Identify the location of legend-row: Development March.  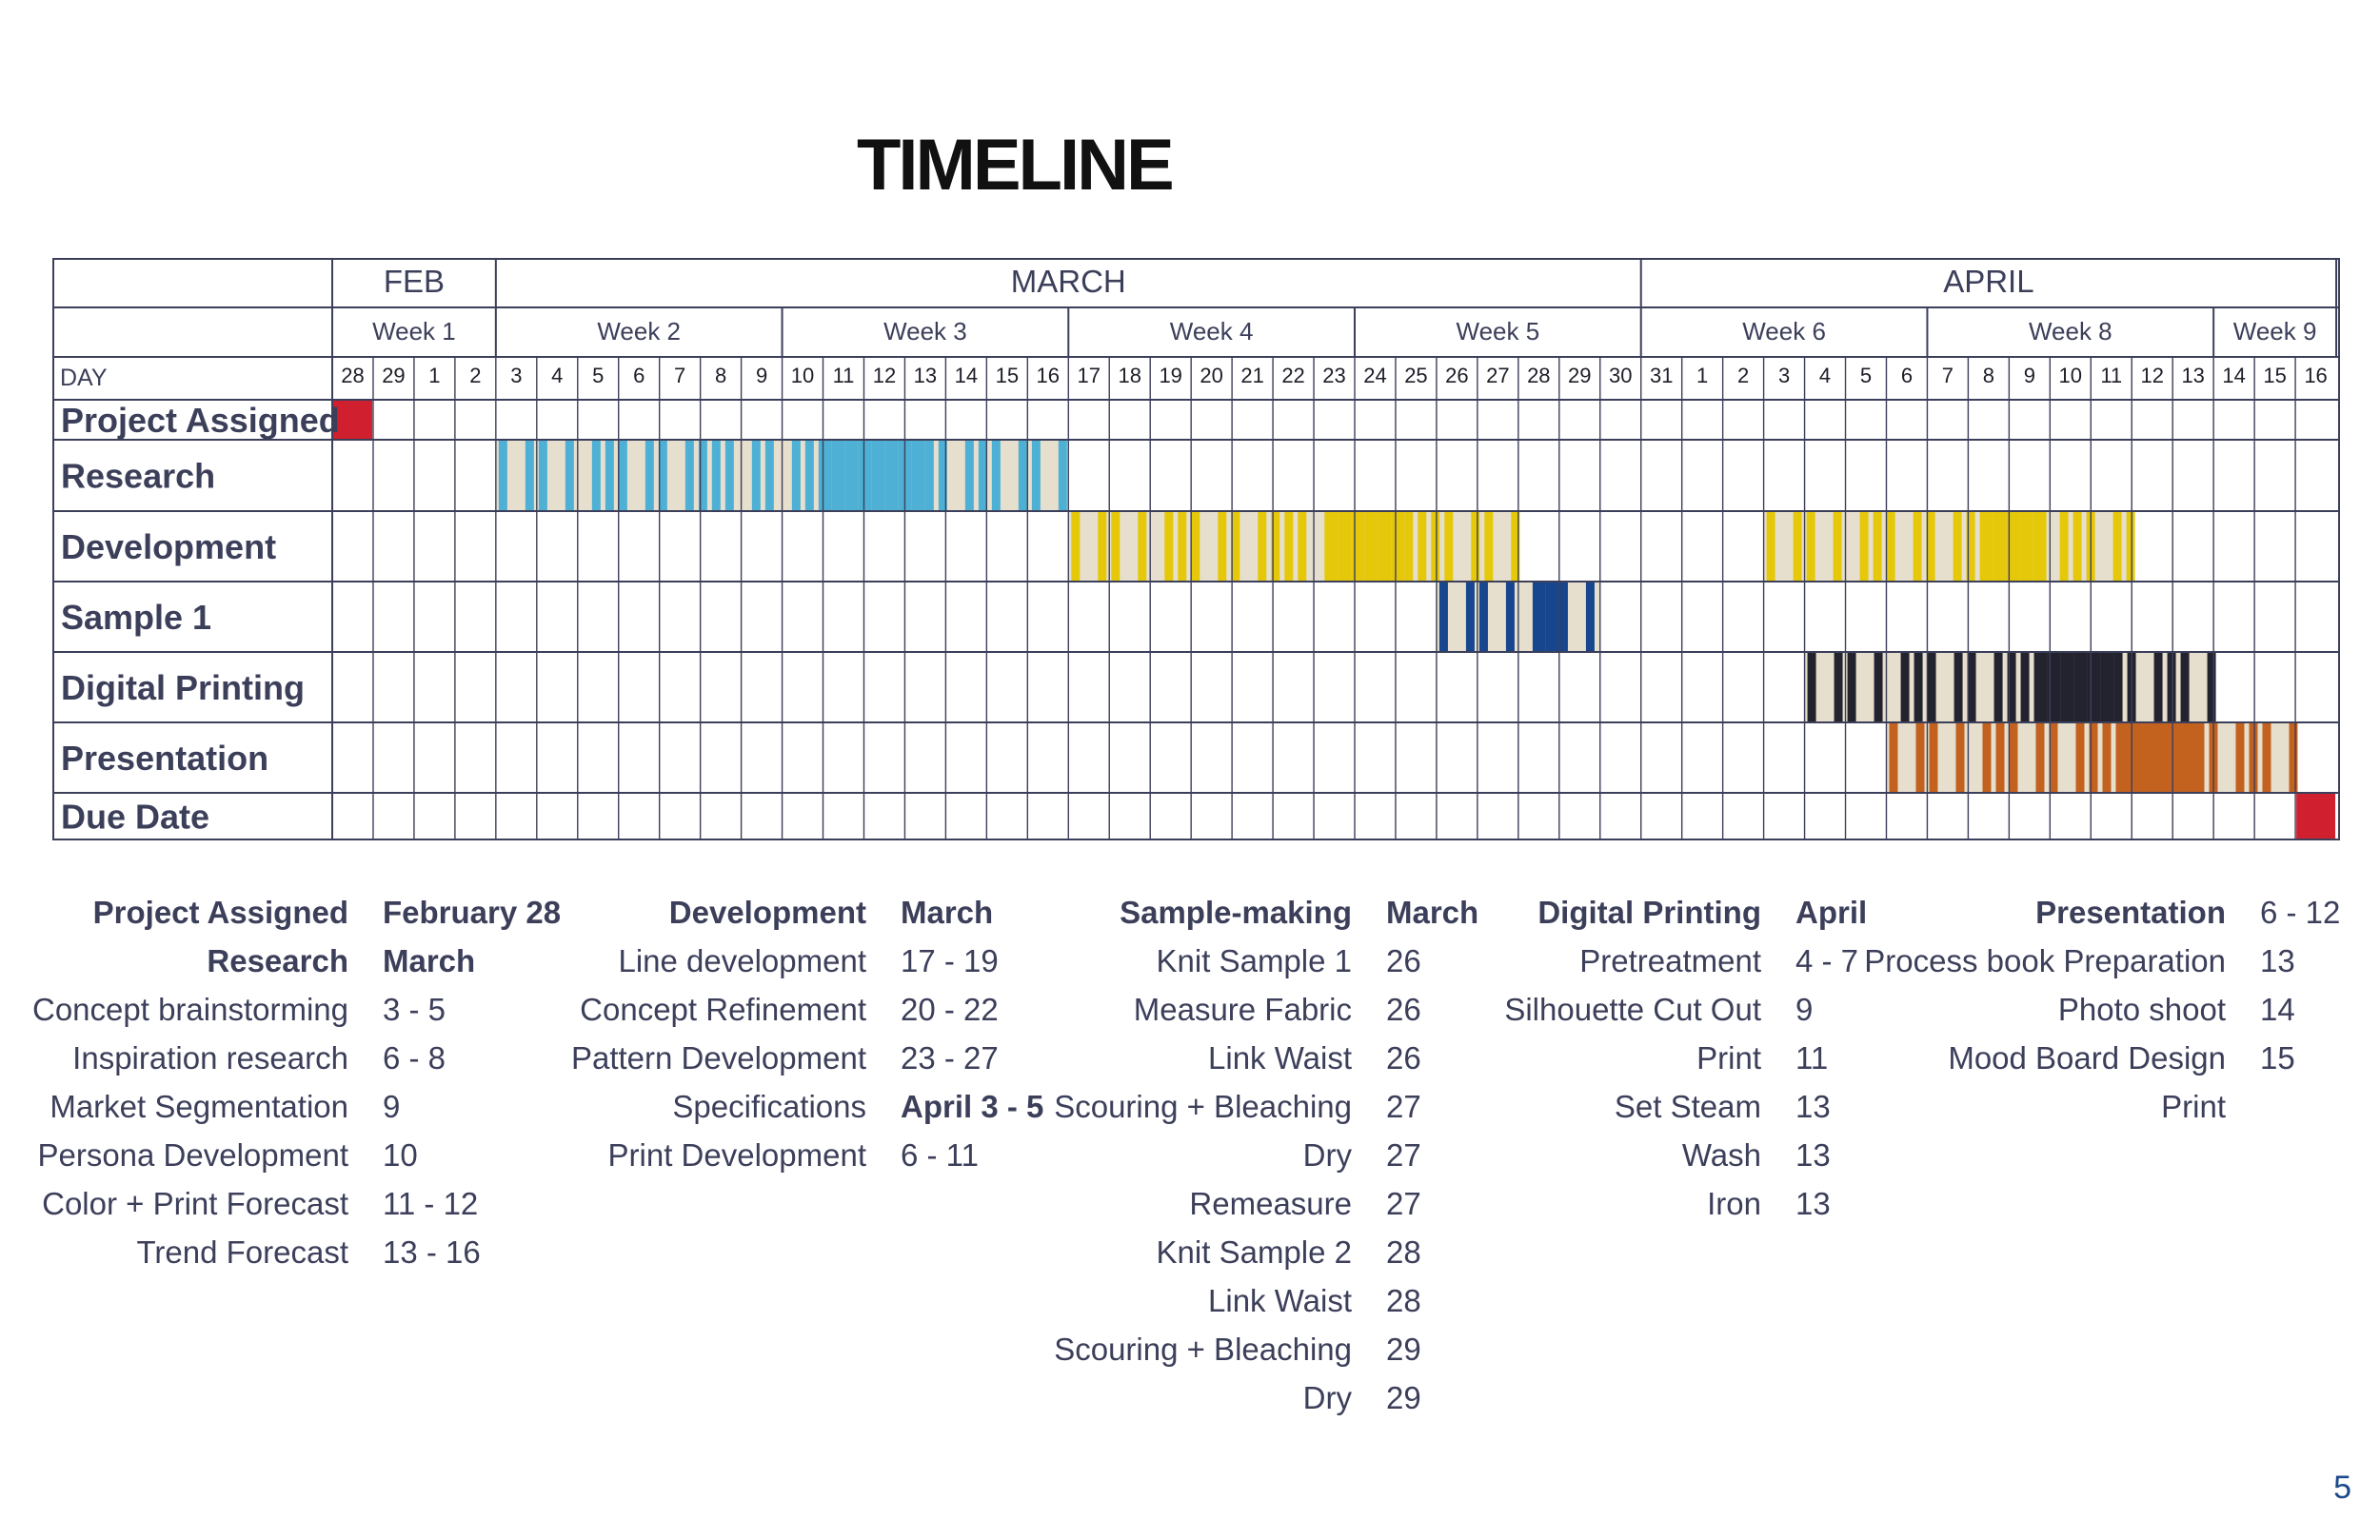
(821, 919).